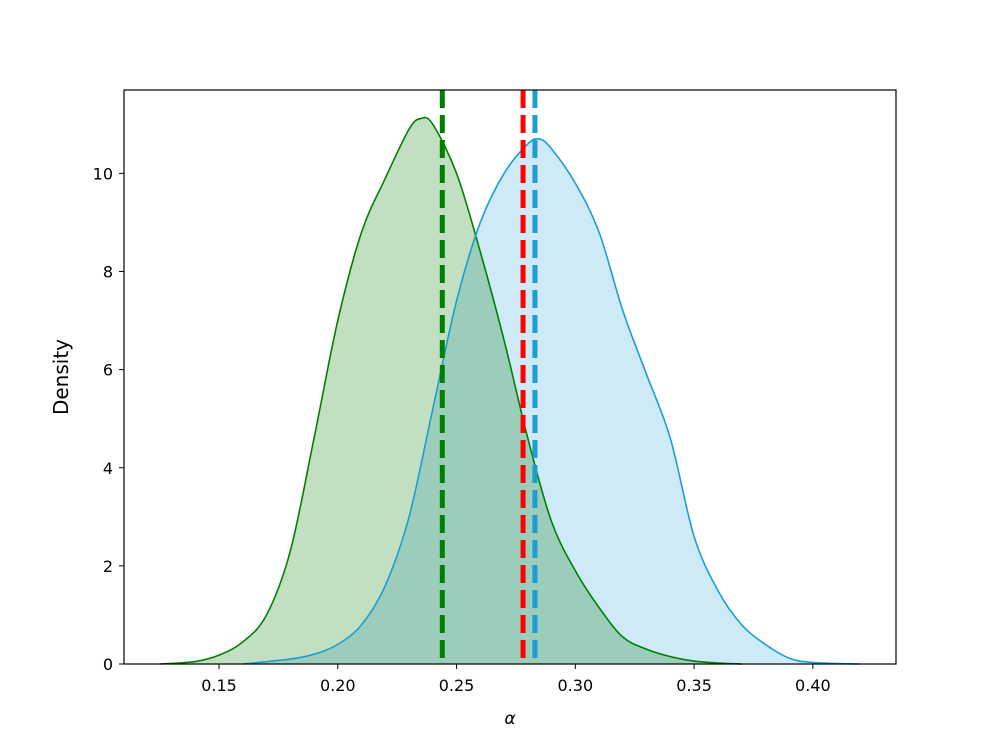 This screenshot has height=752, width=996. I want to click on x-tick-label: 0.25, so click(457, 685).